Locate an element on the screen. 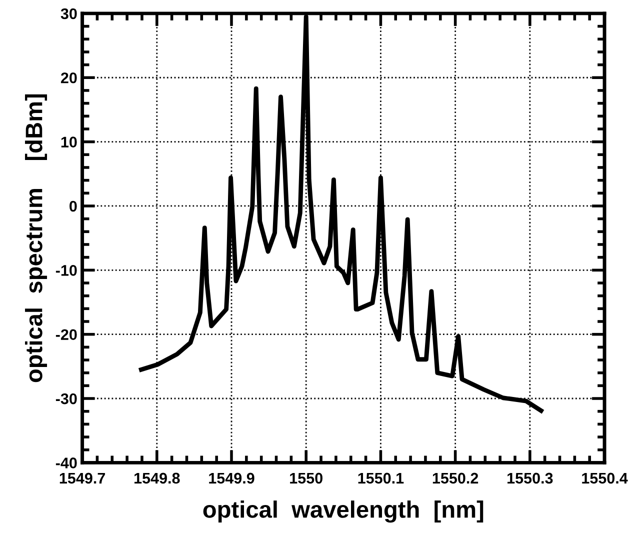  y-tick-label: -40 is located at coordinates (66, 463).